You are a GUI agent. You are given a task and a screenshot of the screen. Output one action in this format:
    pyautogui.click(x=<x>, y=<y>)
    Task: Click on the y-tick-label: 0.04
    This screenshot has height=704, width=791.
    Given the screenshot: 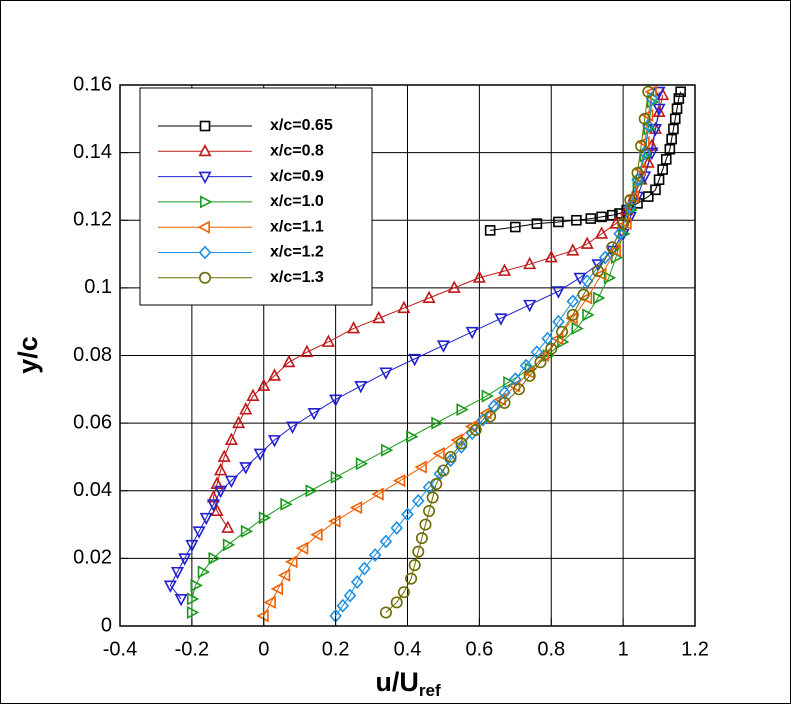 What is the action you would take?
    pyautogui.click(x=92, y=490)
    